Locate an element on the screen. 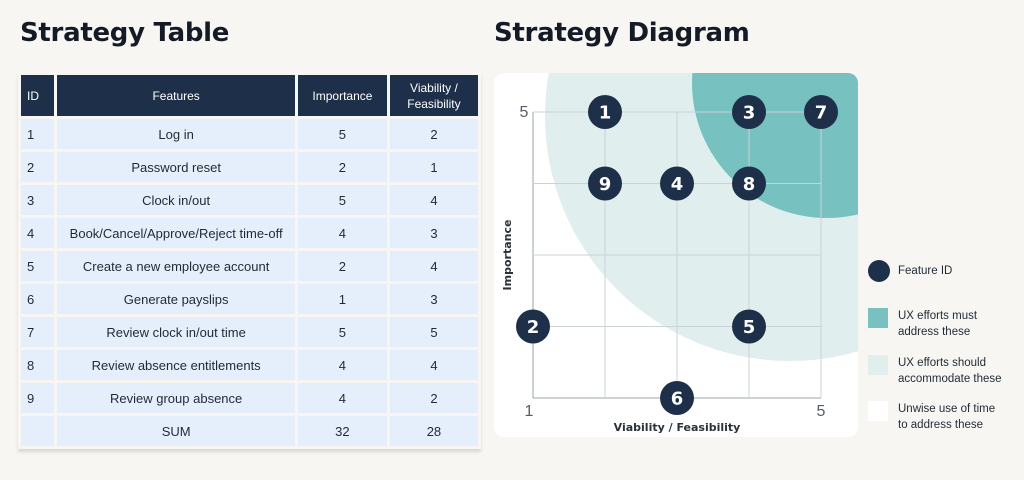 The height and width of the screenshot is (480, 1024). cell-importance: 1 is located at coordinates (342, 299).